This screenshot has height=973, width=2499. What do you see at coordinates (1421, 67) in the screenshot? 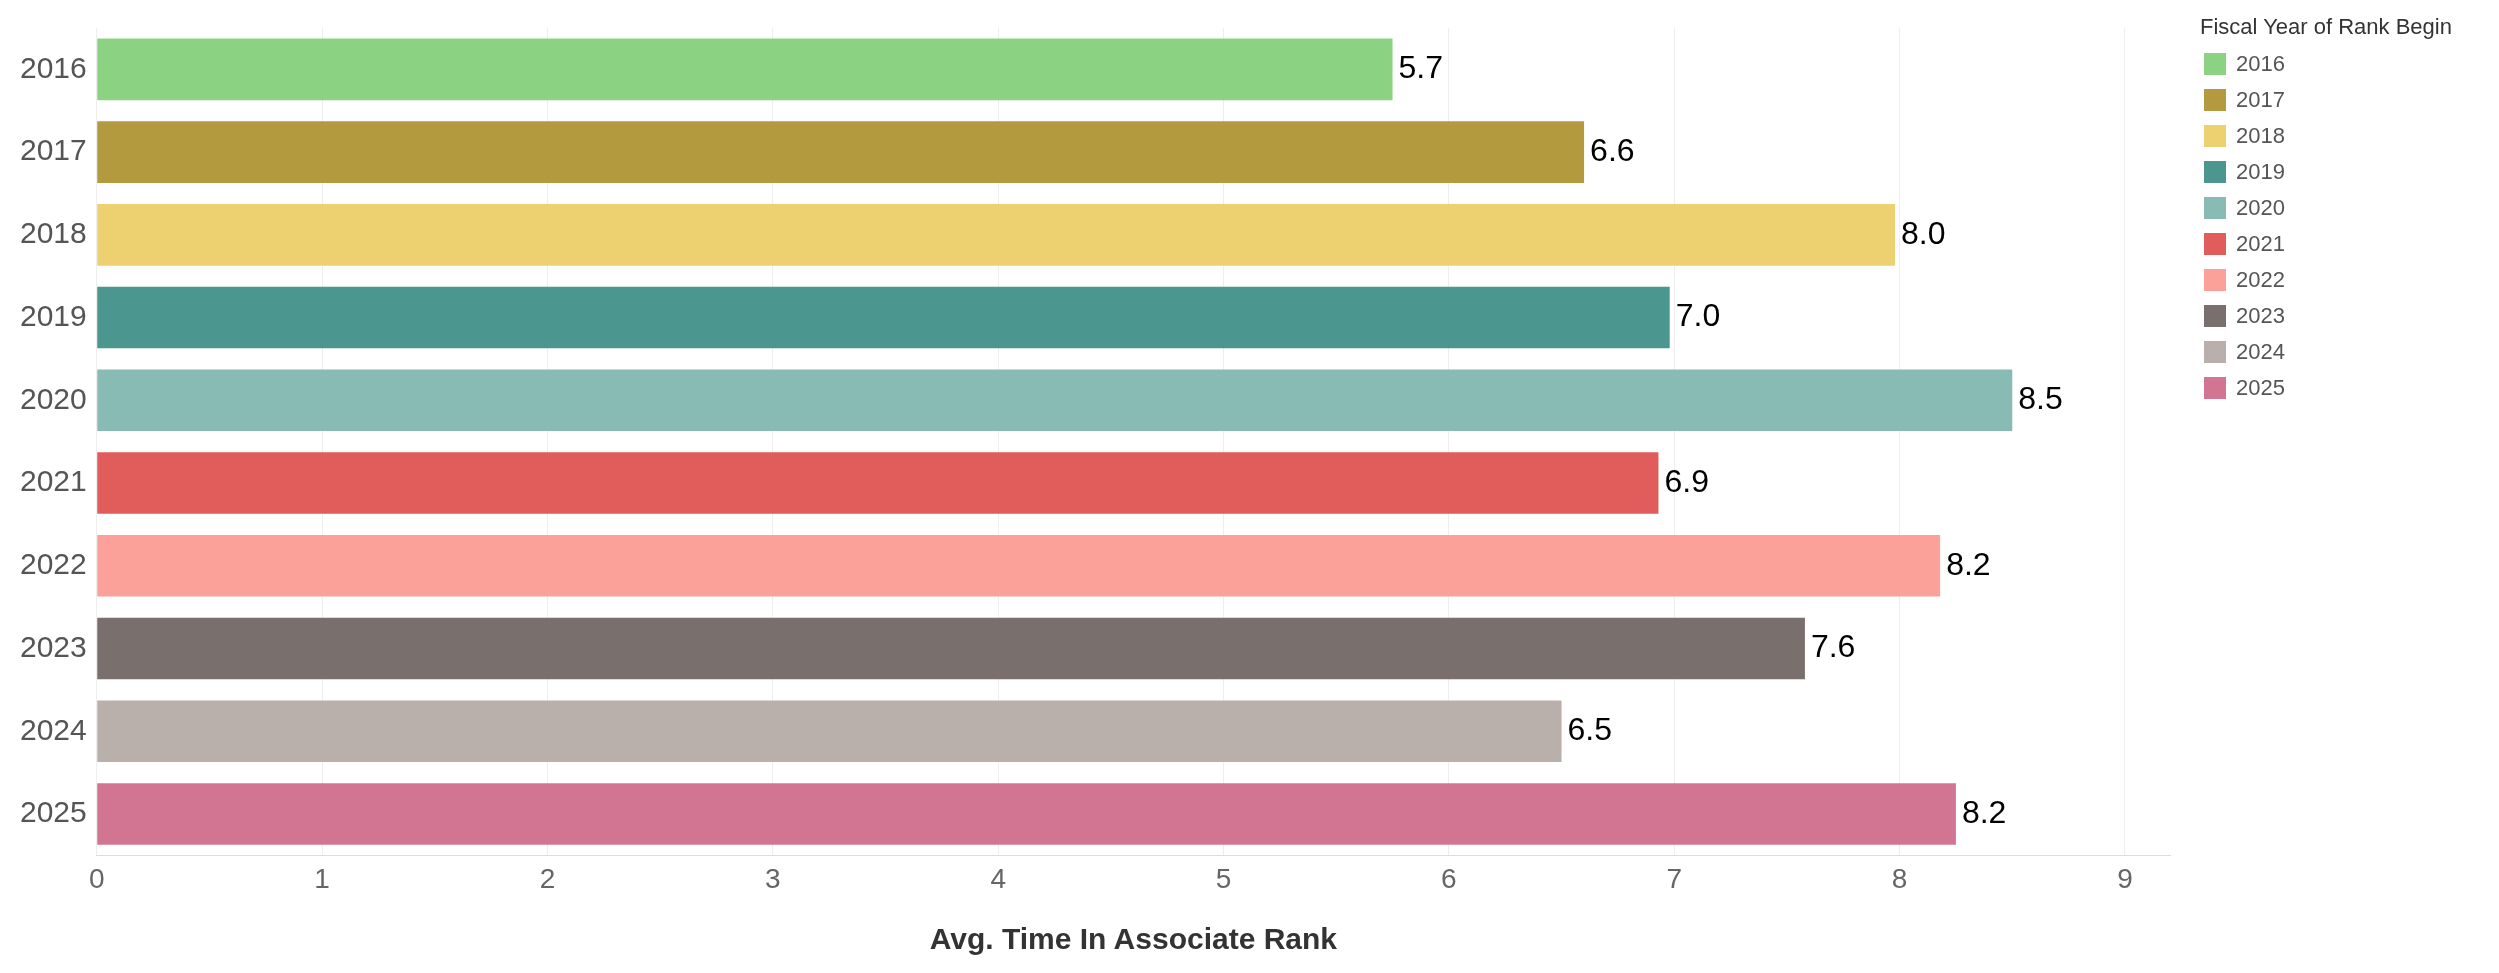
I see `data-label: 5.7` at bounding box center [1421, 67].